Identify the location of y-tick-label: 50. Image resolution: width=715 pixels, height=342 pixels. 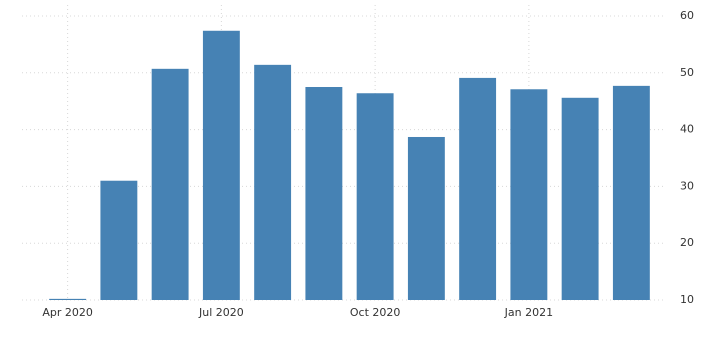
(687, 72).